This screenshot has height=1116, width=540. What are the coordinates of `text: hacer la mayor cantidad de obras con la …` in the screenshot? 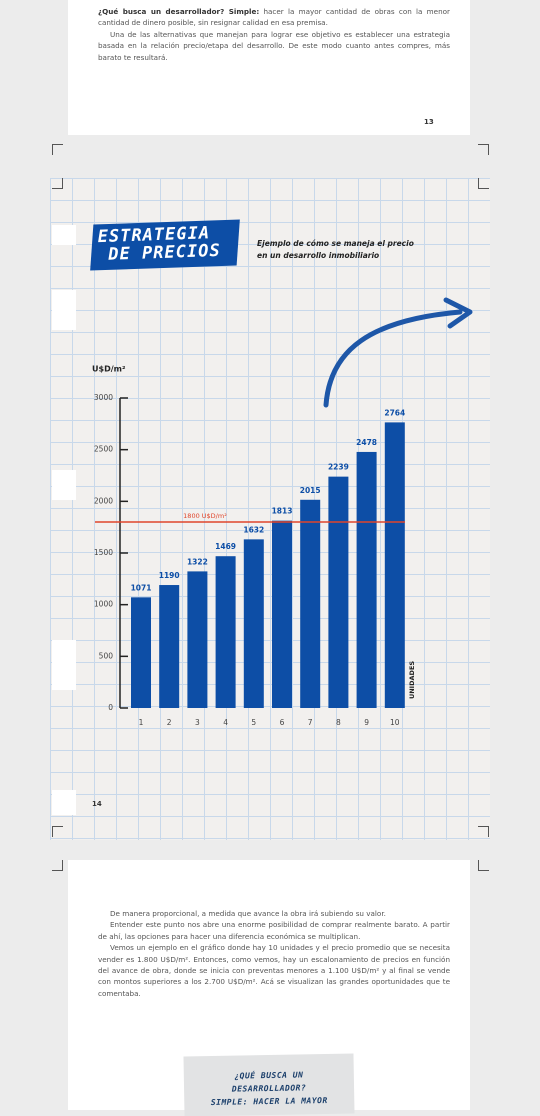 It's located at (274, 17).